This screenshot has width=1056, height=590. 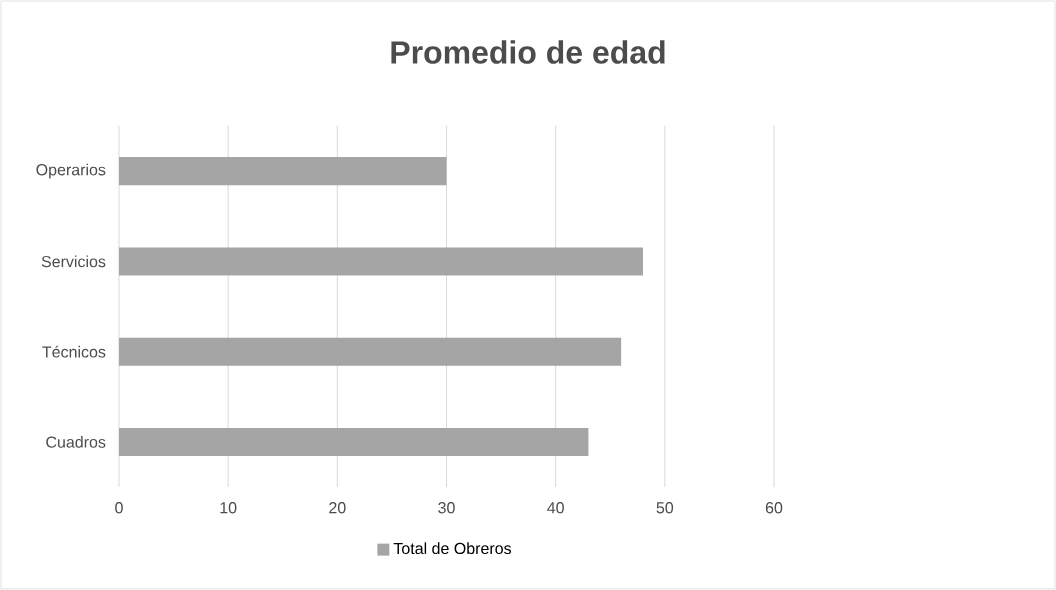 What do you see at coordinates (446, 508) in the screenshot?
I see `x-tick-label: 30` at bounding box center [446, 508].